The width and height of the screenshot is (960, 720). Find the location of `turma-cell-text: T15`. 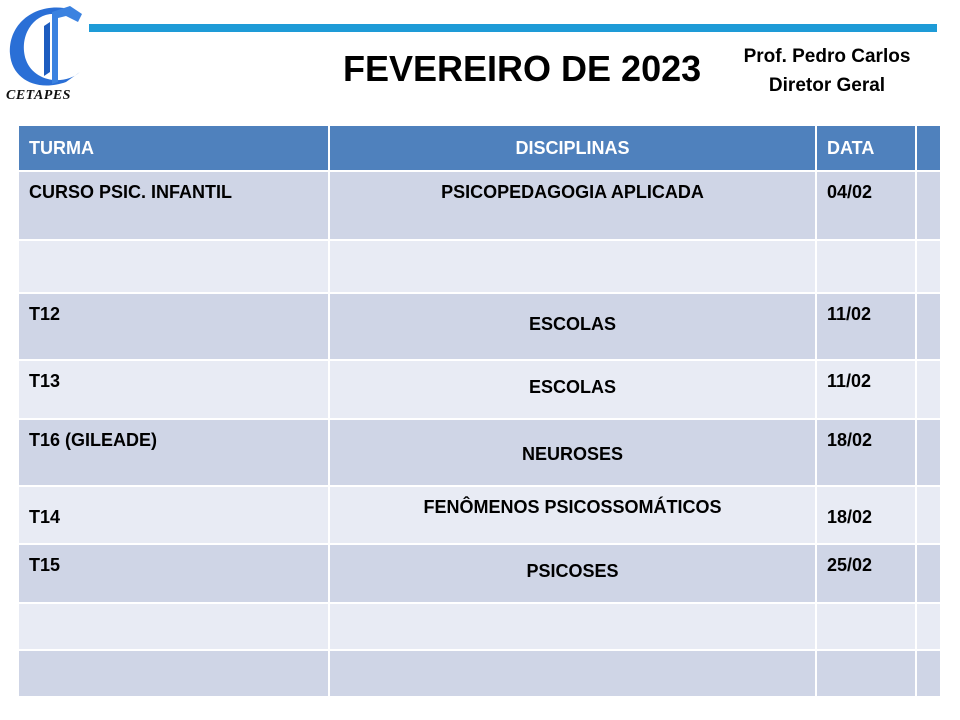

turma-cell-text: T15 is located at coordinates (45, 565).